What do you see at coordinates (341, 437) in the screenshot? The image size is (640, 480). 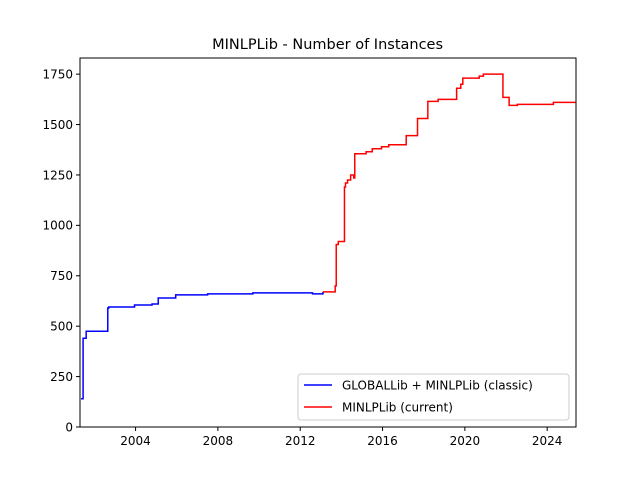 I see `x-axis: 2004 2008 2012 2016 2020 2024` at bounding box center [341, 437].